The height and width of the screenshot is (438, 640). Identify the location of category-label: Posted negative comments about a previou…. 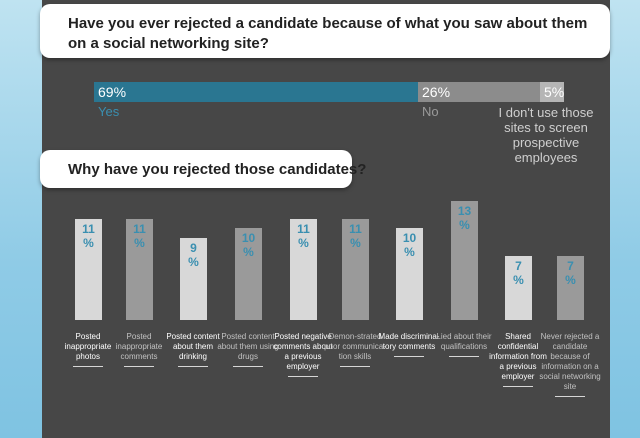
(303, 351).